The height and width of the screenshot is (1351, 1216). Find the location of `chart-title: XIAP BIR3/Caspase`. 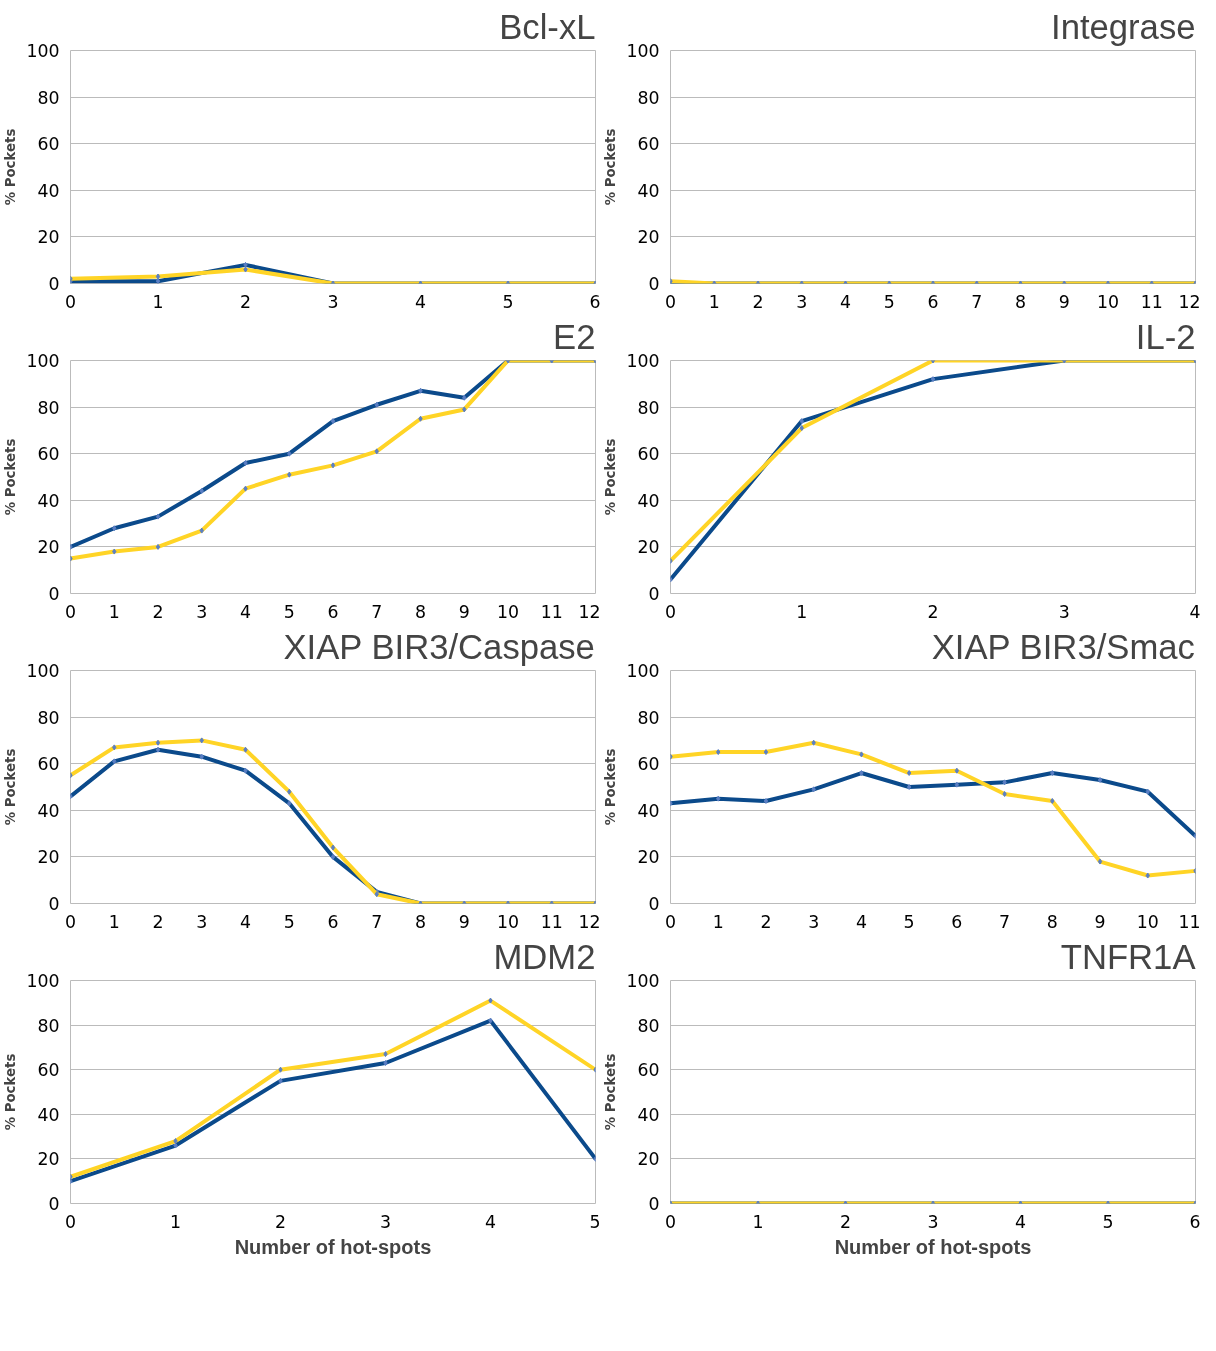

chart-title: XIAP BIR3/Caspase is located at coordinates (439, 646).